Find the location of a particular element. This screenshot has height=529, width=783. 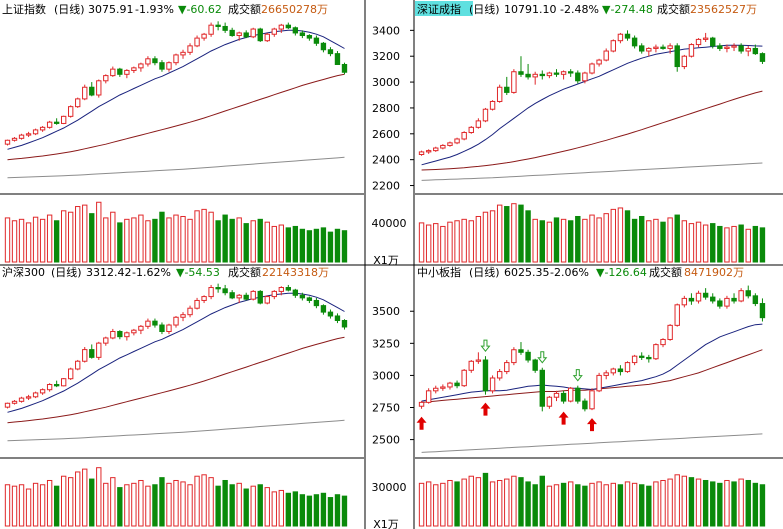

y-tick-label: 3000 is located at coordinates (386, 375).